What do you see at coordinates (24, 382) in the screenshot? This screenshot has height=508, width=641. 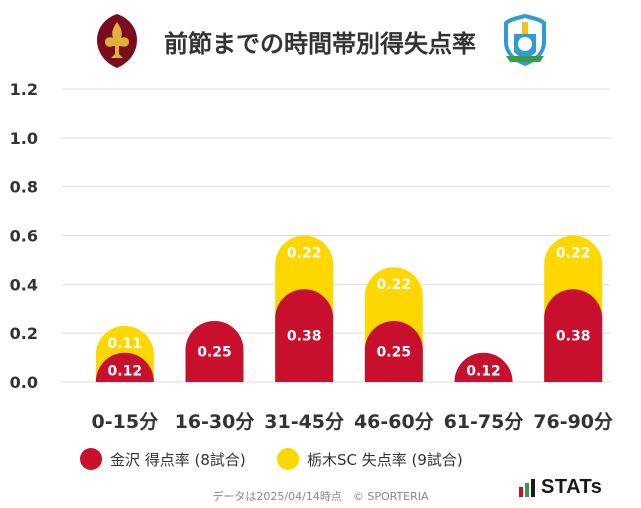 I see `y-tick-label: 0.0` at bounding box center [24, 382].